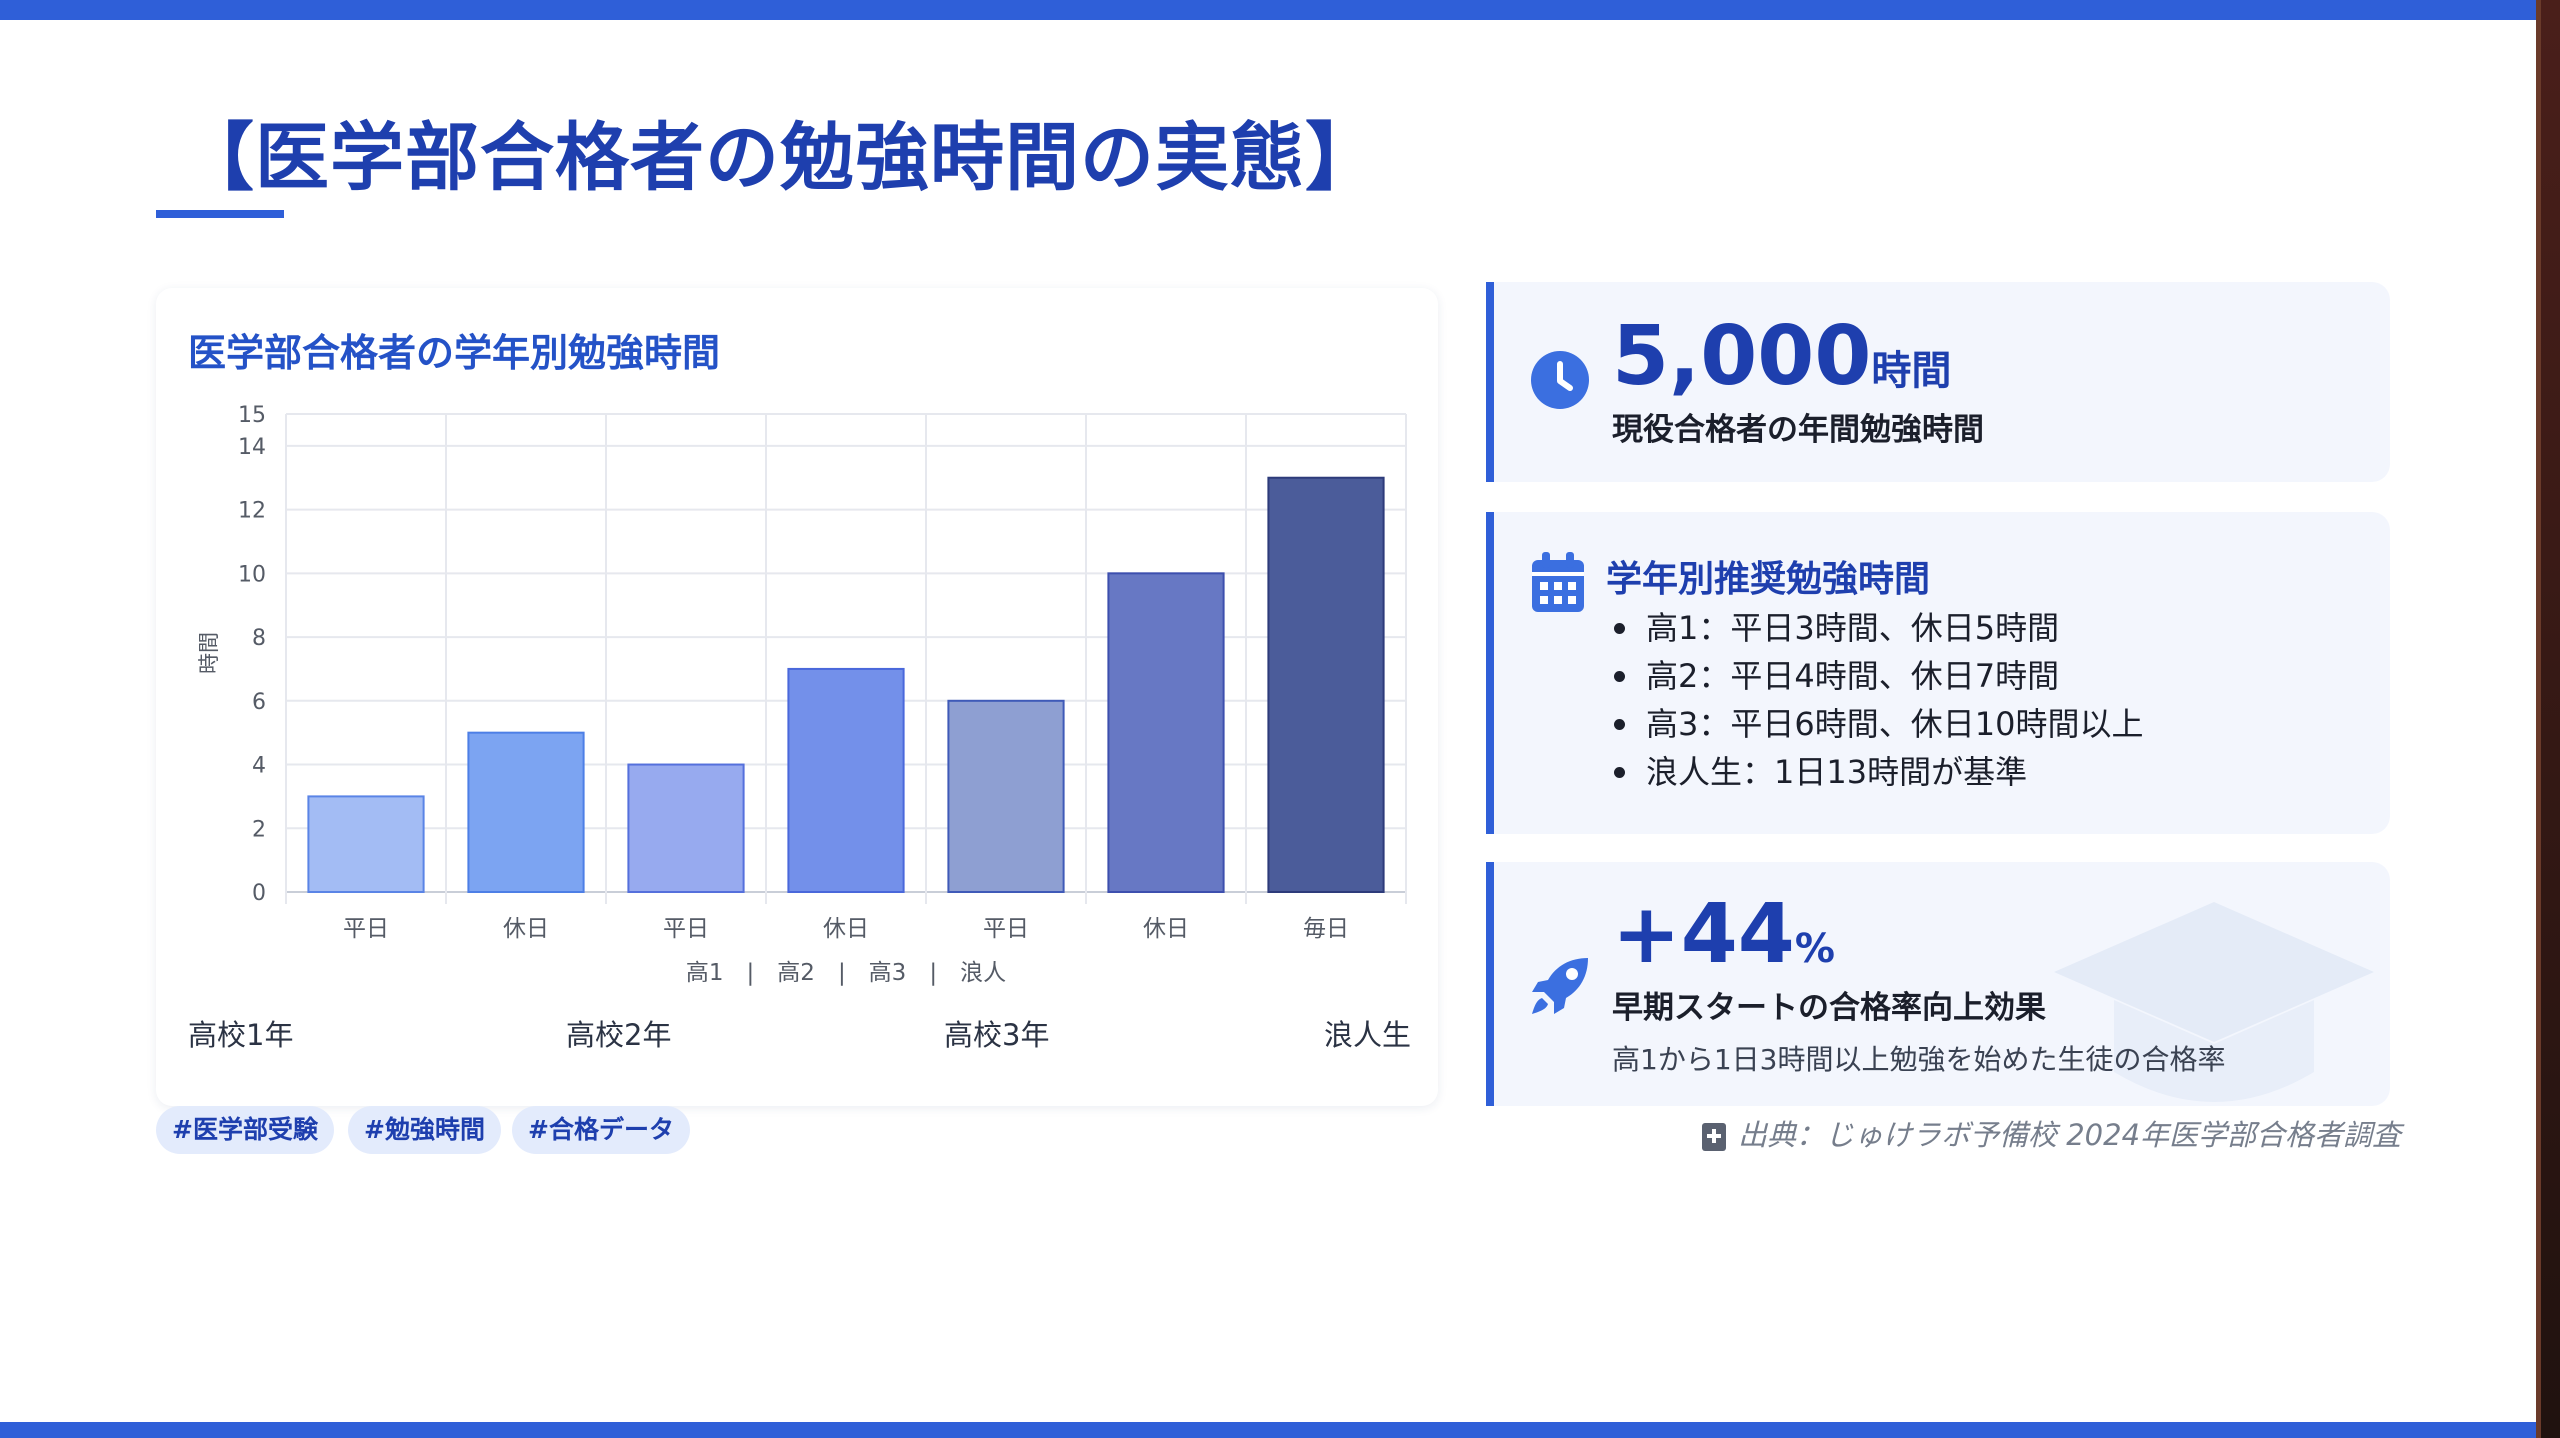 The image size is (2560, 1438). What do you see at coordinates (424, 1130) in the screenshot?
I see `tag-study-time: #勉強時間` at bounding box center [424, 1130].